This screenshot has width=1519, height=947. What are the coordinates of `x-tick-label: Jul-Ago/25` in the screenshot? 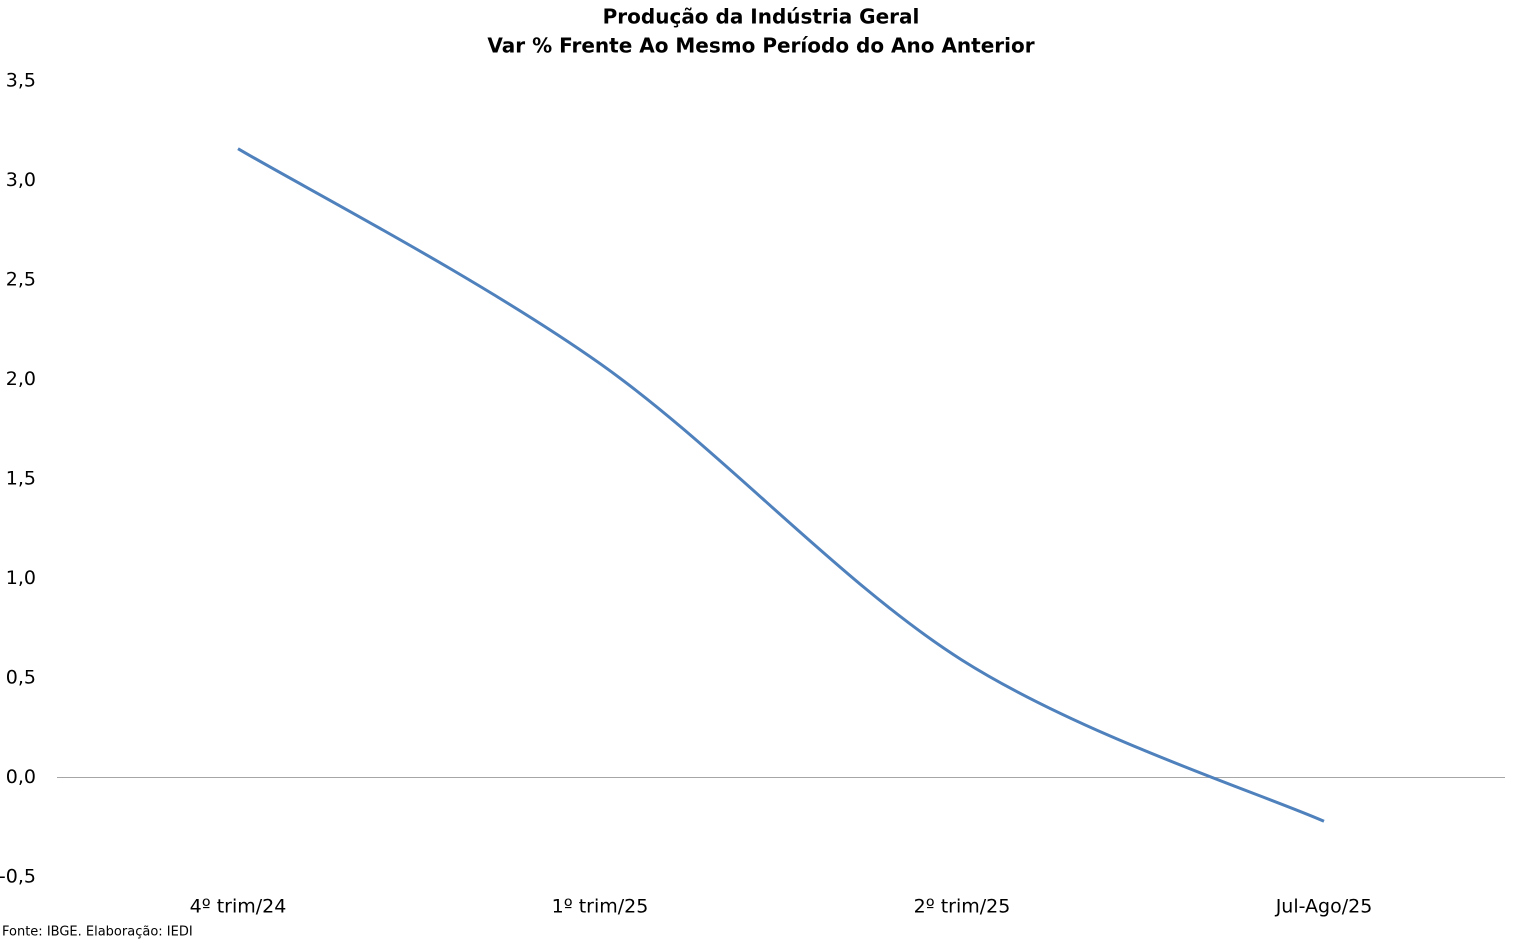 It's located at (1324, 907).